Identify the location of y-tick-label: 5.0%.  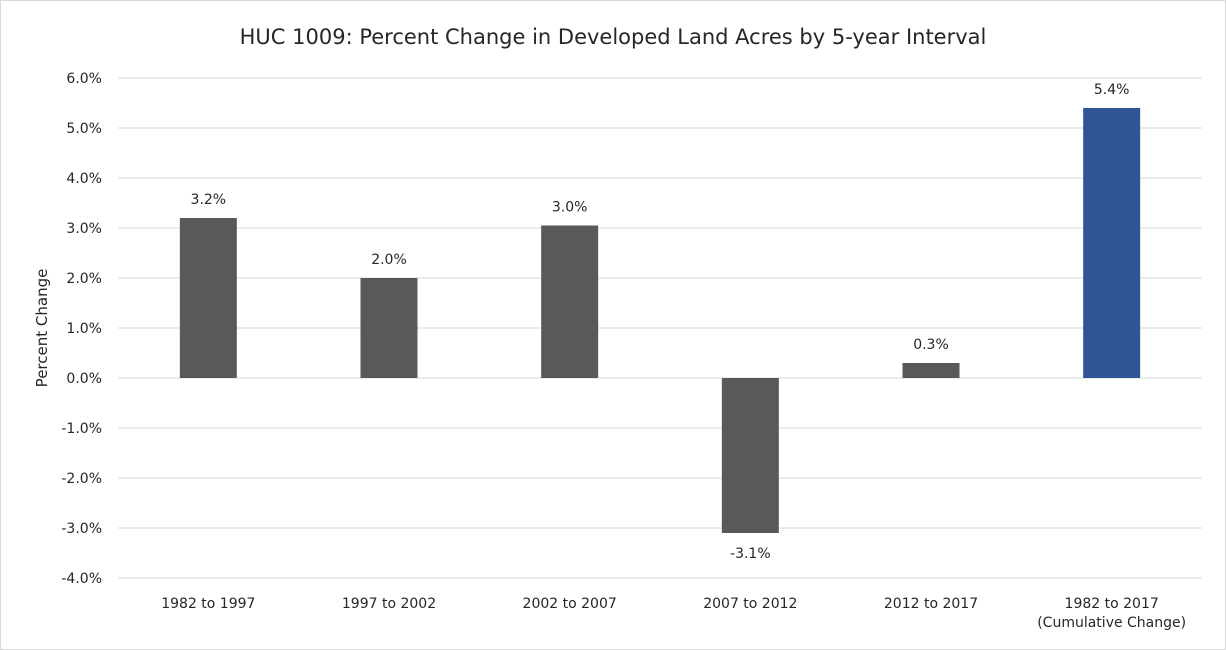
(84, 129).